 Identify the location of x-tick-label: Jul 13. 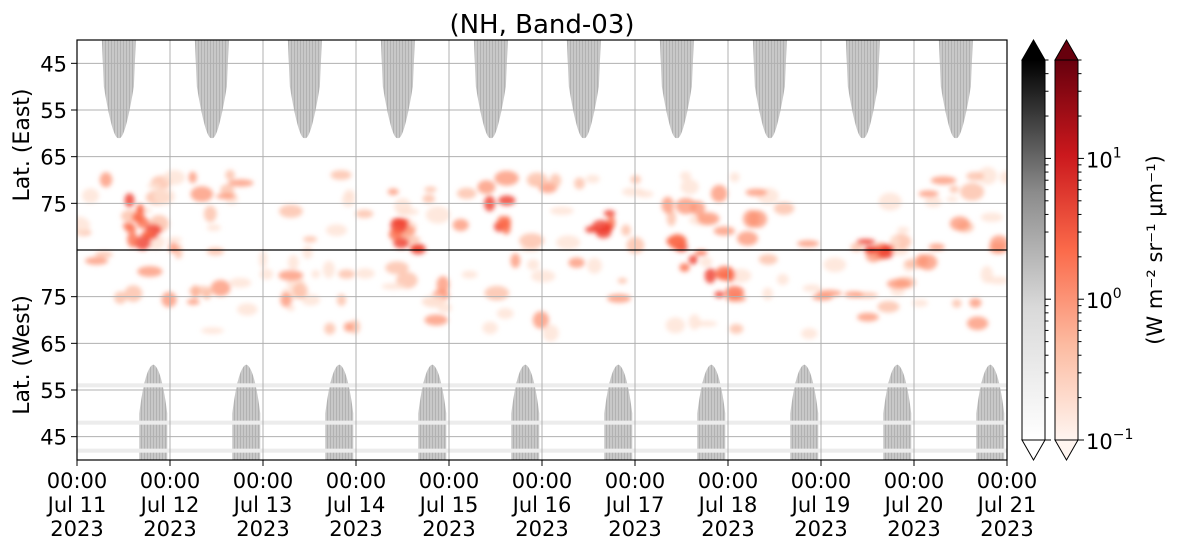
(262, 505).